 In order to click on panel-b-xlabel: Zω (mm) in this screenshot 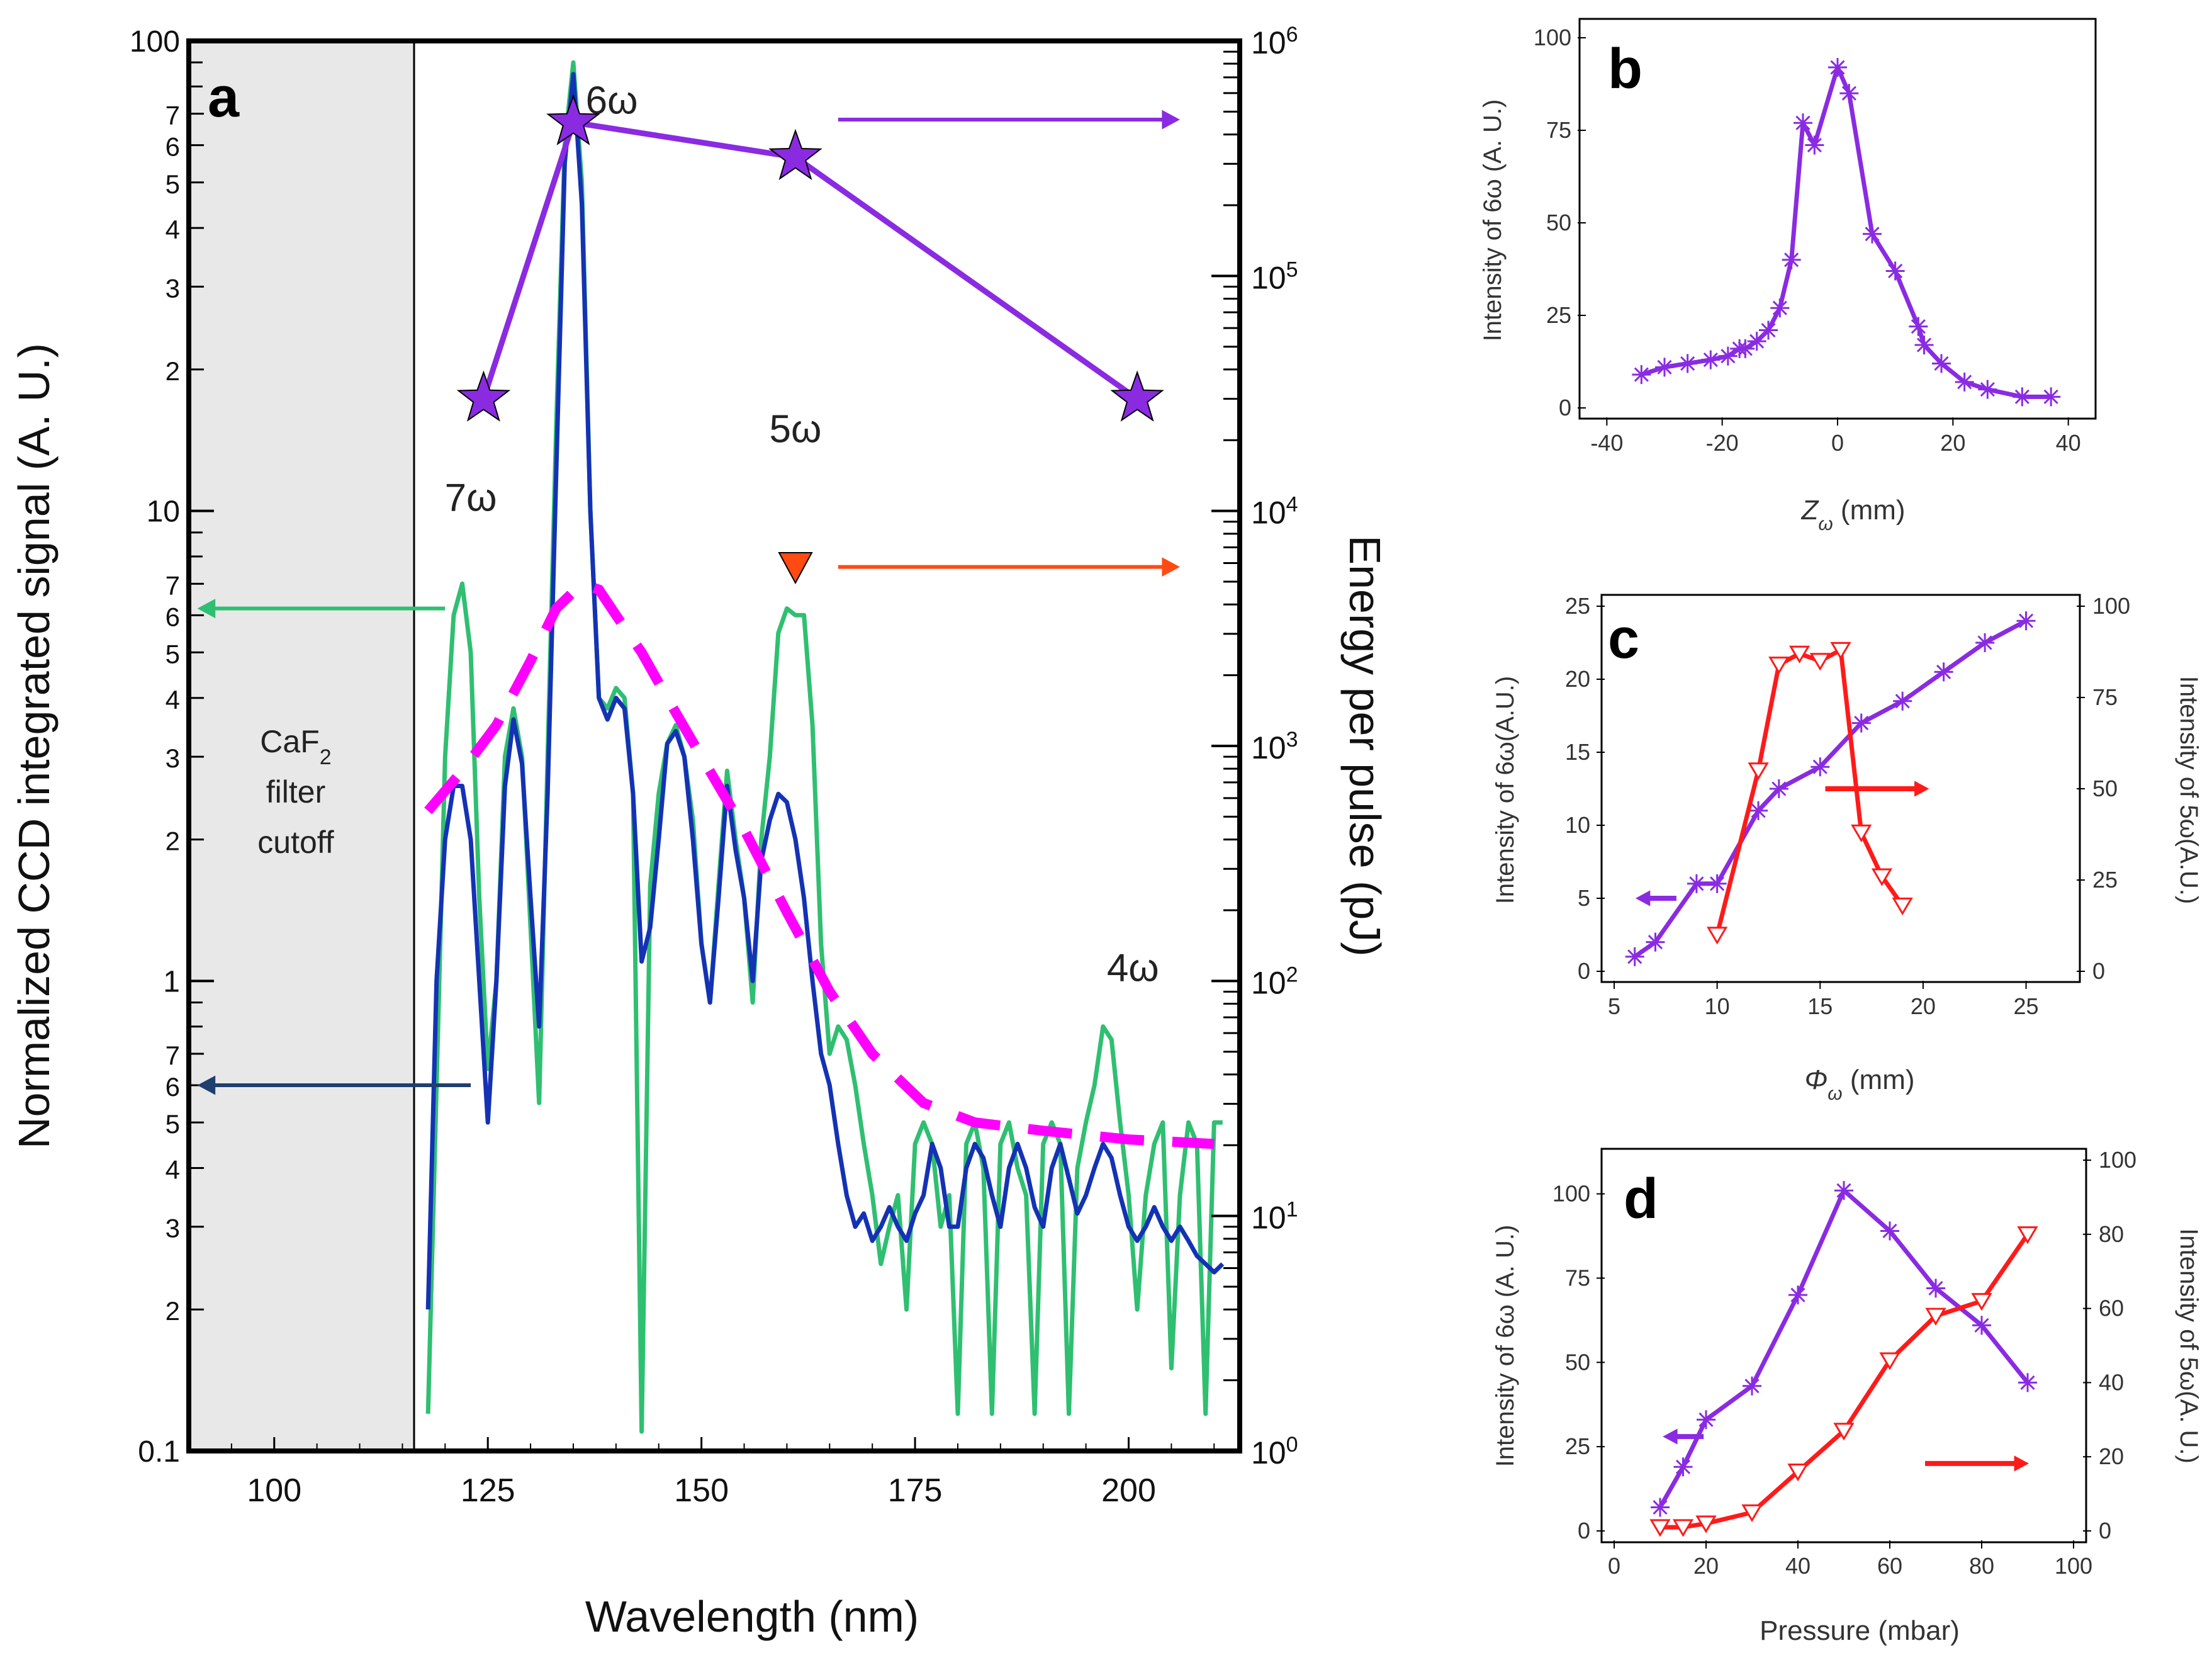, I will do `click(1853, 514)`.